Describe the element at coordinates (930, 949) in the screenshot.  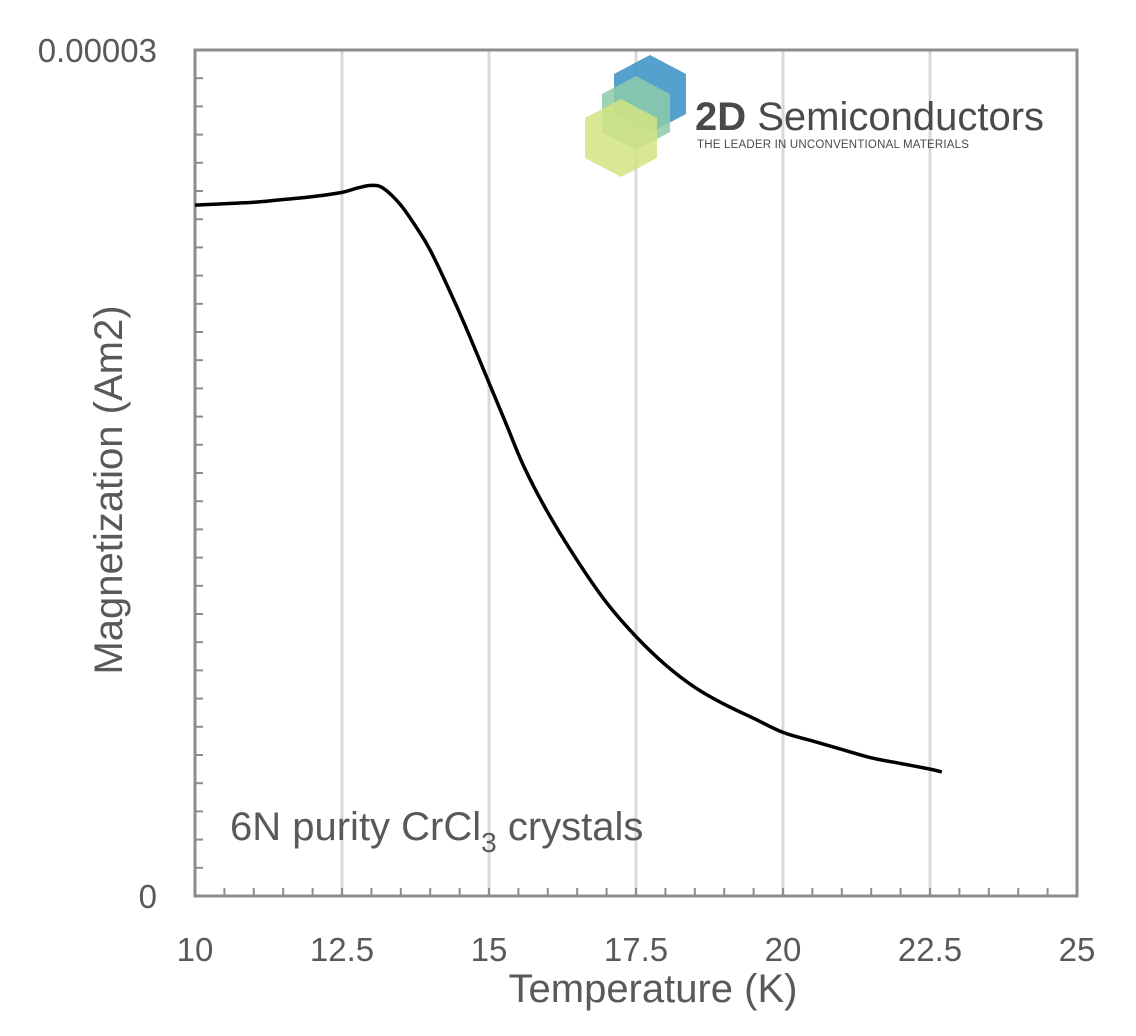
I see `x-tick-label: 22.5` at that location.